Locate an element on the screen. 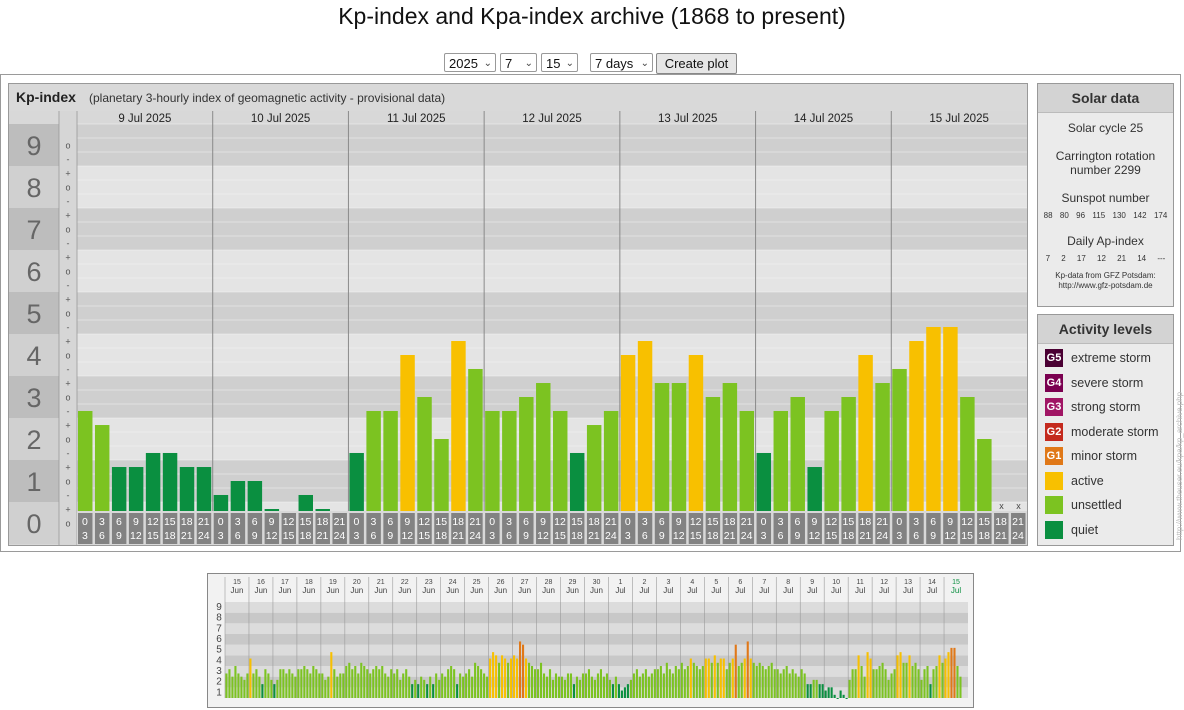  activity-level-item: G2 moderate storm is located at coordinates (1102, 431).